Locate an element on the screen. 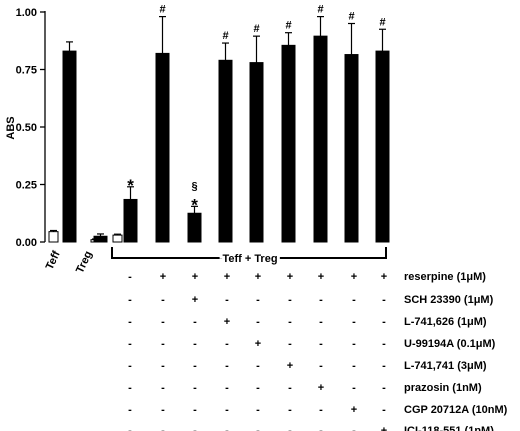 The height and width of the screenshot is (431, 520). significance-marker: § is located at coordinates (194, 186).